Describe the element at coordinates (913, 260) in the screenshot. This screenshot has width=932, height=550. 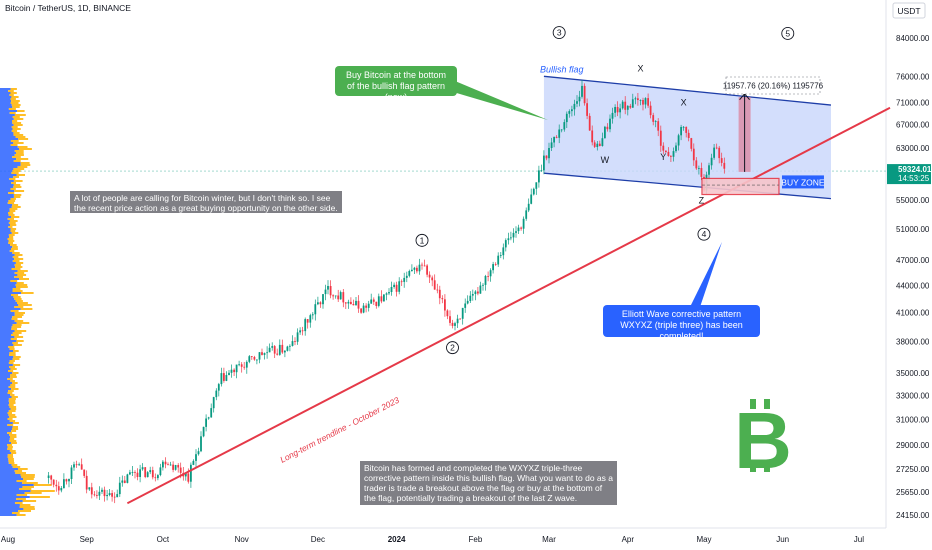
I see `y-tick-label: 47000.00` at that location.